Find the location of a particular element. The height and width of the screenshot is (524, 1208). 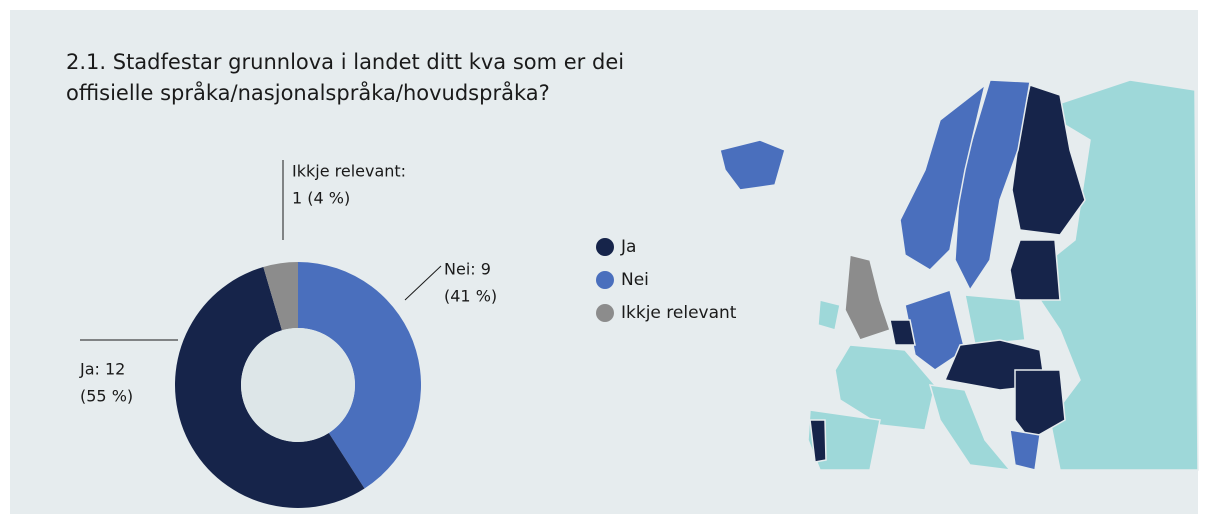

data-label: (55 %) is located at coordinates (106, 396).